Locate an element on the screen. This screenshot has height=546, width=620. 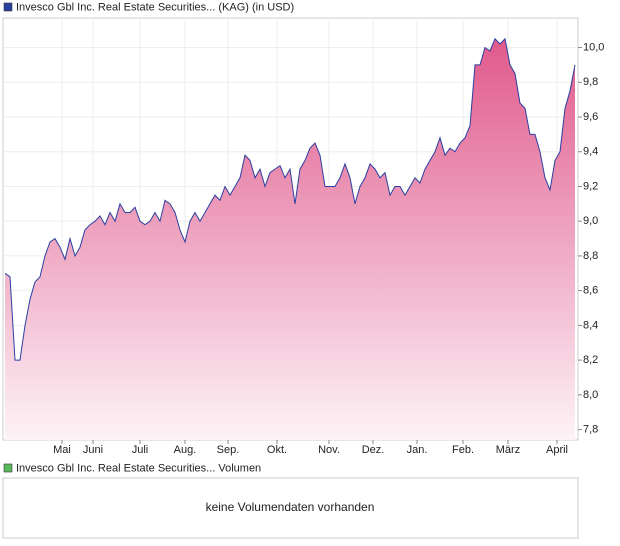
x-tick-label: Jan. is located at coordinates (417, 450).